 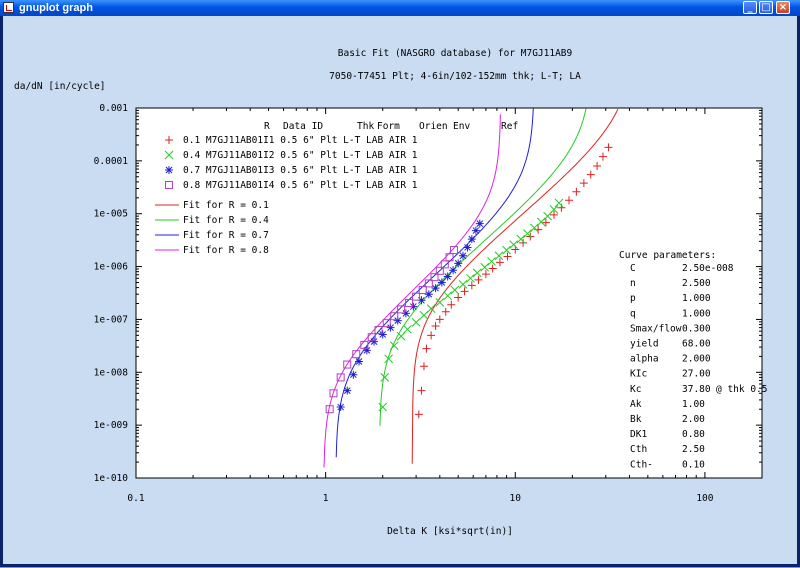 What do you see at coordinates (638, 449) in the screenshot?
I see `param-name: Cth` at bounding box center [638, 449].